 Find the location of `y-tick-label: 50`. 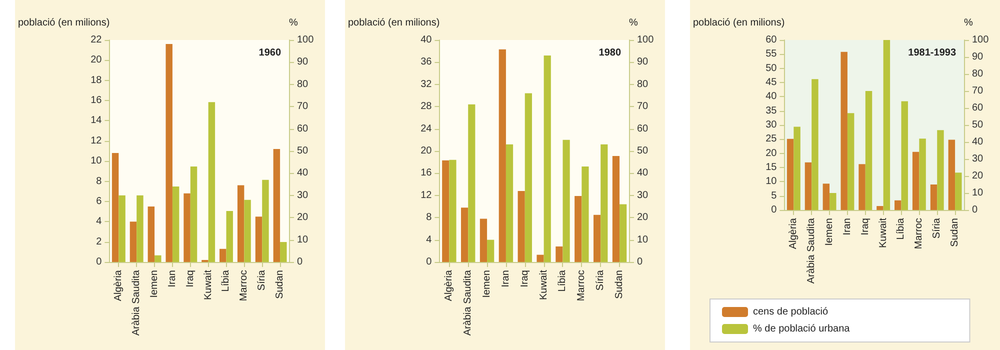

y-tick-label: 50 is located at coordinates (772, 68).